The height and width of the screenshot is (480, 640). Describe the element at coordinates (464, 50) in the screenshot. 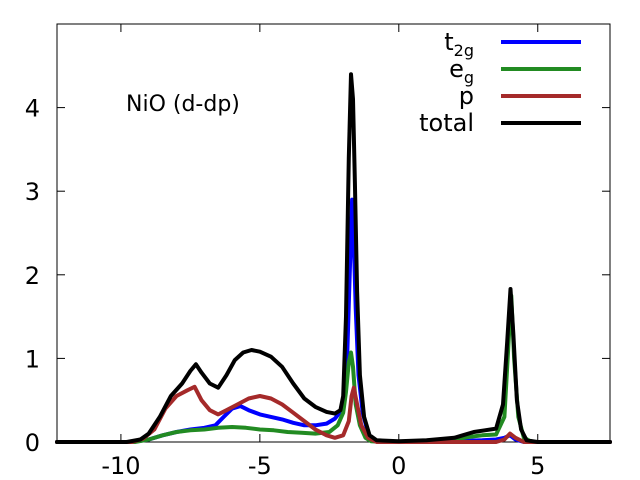

I see `legend-label-sub: 2g` at that location.